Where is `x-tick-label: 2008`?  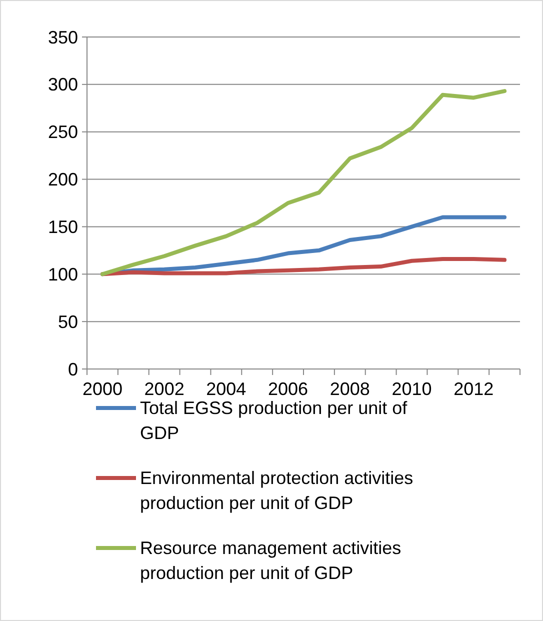
x-tick-label: 2008 is located at coordinates (350, 389).